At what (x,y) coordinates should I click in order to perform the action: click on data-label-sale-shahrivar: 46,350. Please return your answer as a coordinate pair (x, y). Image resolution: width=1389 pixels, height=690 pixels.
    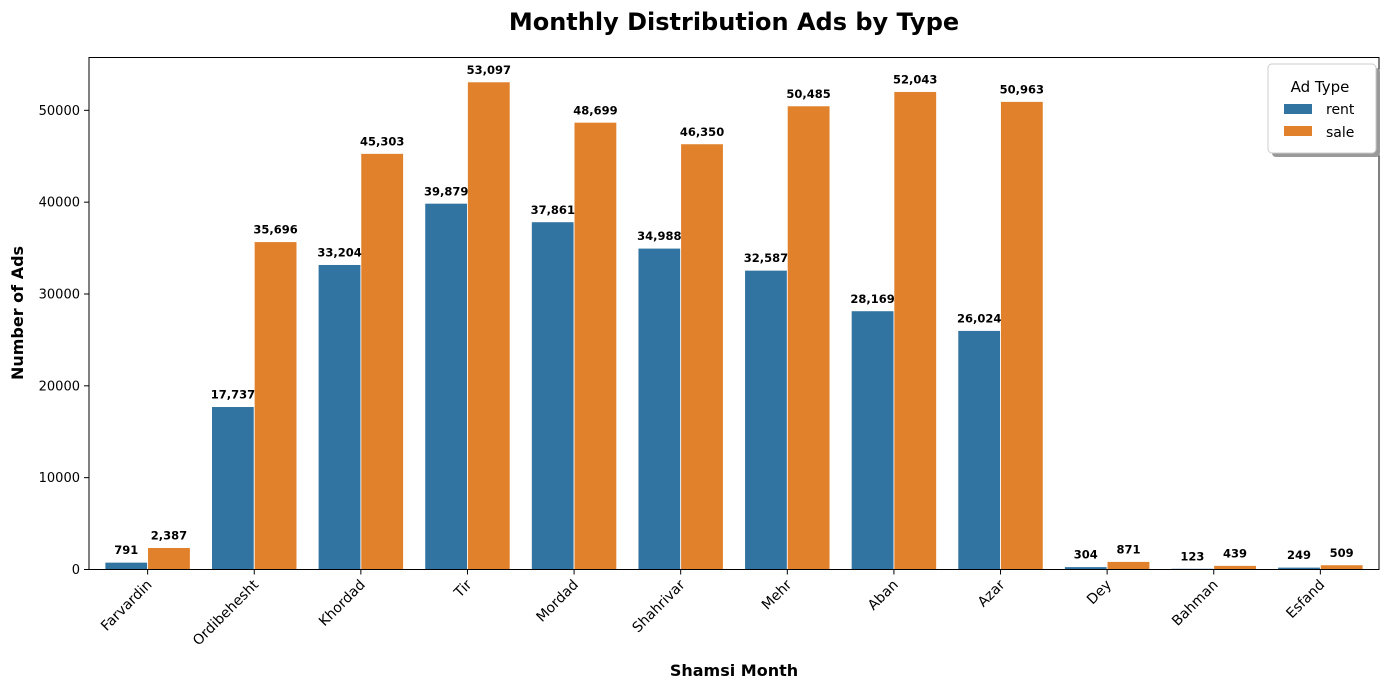
    Looking at the image, I should click on (702, 132).